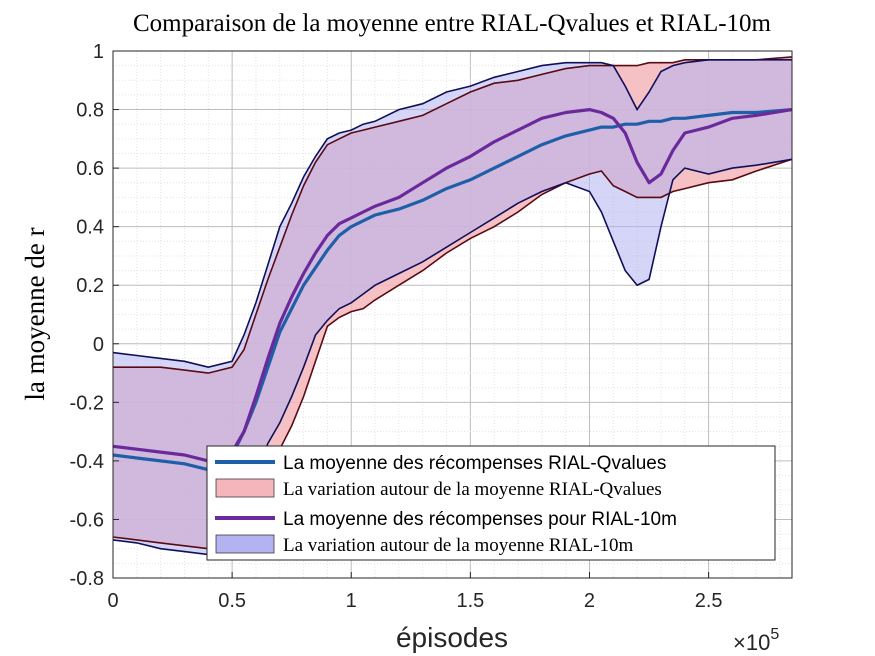 This screenshot has height=656, width=875. Describe the element at coordinates (90, 169) in the screenshot. I see `y-tick-label: 0.6` at that location.